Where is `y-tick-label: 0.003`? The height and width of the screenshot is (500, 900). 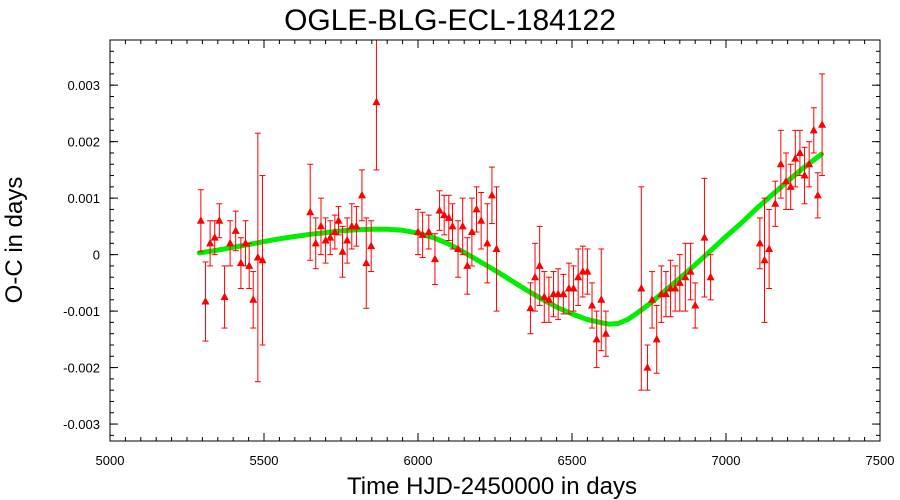
y-tick-label: 0.003 is located at coordinates (83, 85).